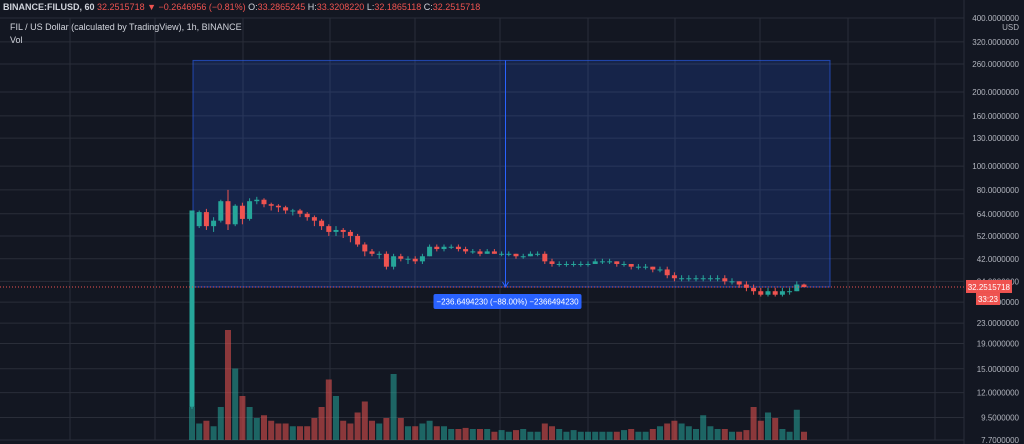 The height and width of the screenshot is (444, 1024). Describe the element at coordinates (312, 7) in the screenshot. I see `high-label: H:` at that location.